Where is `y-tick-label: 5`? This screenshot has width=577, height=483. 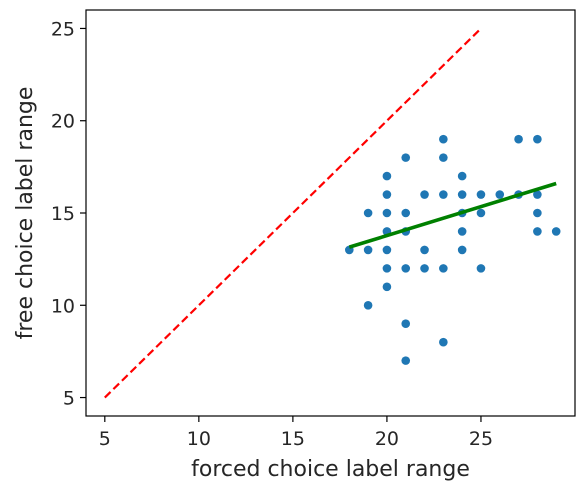 y-tick-label: 5 is located at coordinates (69, 399).